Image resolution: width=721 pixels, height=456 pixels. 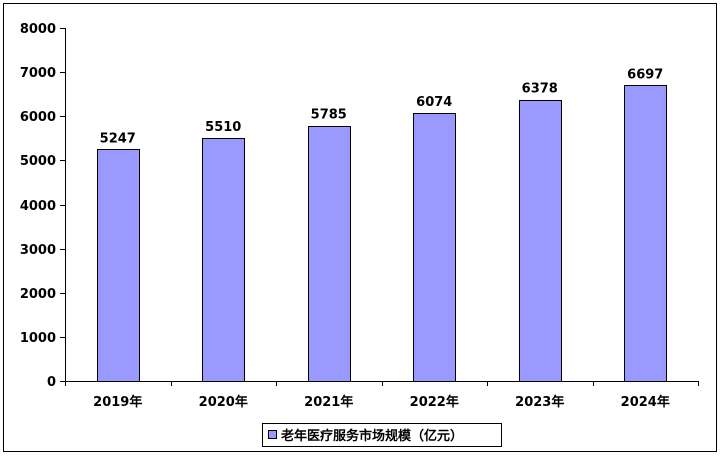 I want to click on x-tick-label: 2019年, so click(x=117, y=402).